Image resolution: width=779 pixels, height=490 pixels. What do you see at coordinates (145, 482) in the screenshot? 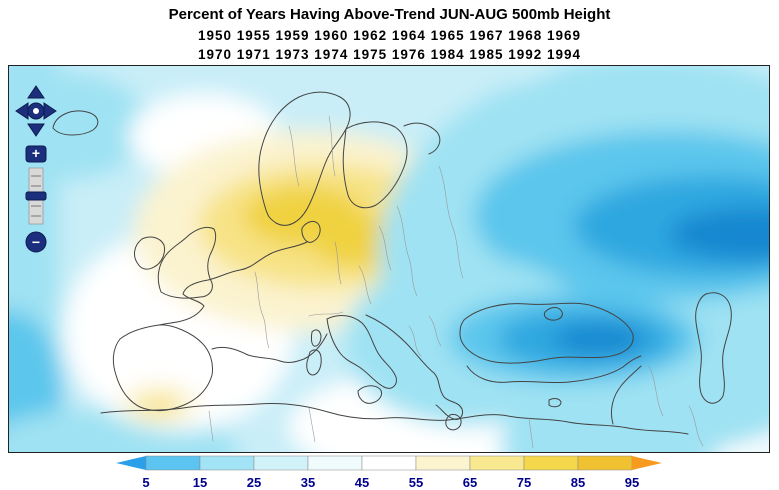
I see `colorbar-label: 5` at bounding box center [145, 482].